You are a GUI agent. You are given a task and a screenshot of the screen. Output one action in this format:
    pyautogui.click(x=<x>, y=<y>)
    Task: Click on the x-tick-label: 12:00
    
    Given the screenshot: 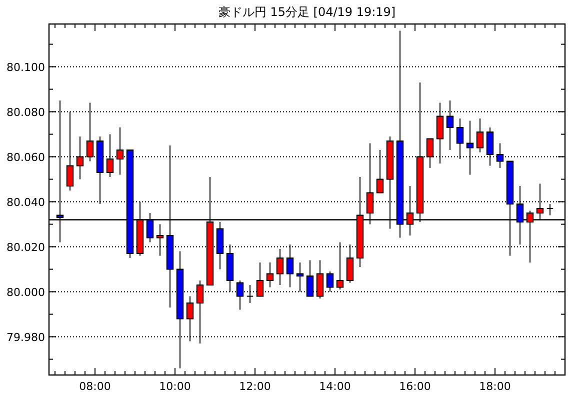 What is the action you would take?
    pyautogui.click(x=255, y=386)
    